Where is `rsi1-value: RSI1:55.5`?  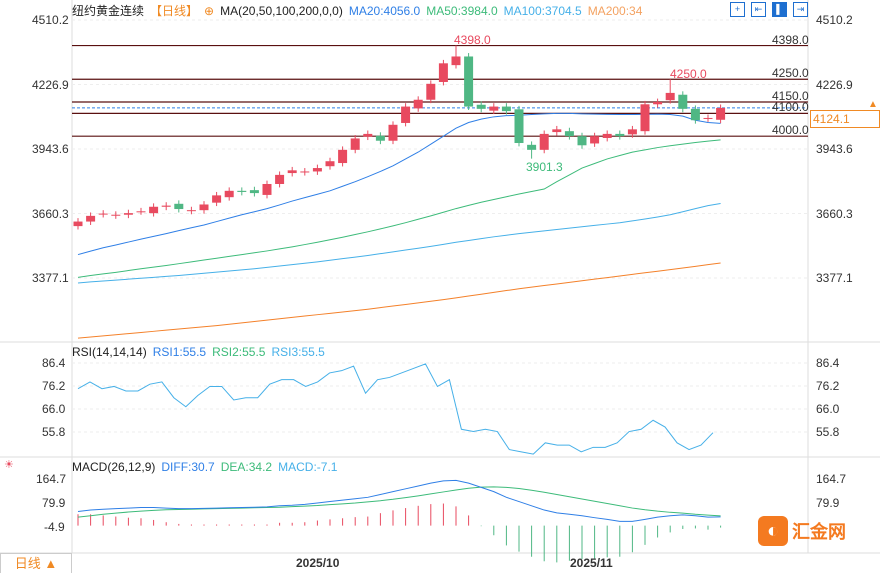
rsi1-value: RSI1:55.5 is located at coordinates (179, 352).